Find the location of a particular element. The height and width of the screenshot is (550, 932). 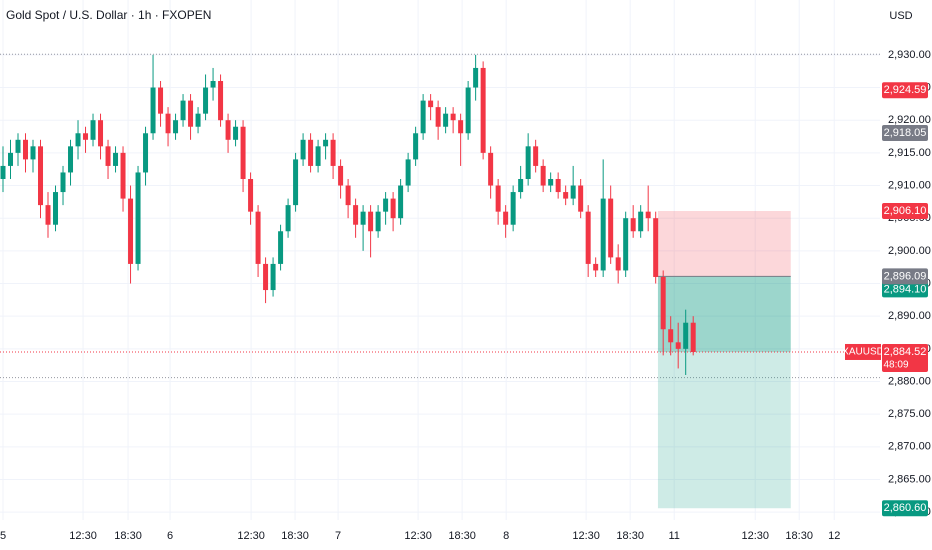

open-pnl-zone is located at coordinates (724, 314).